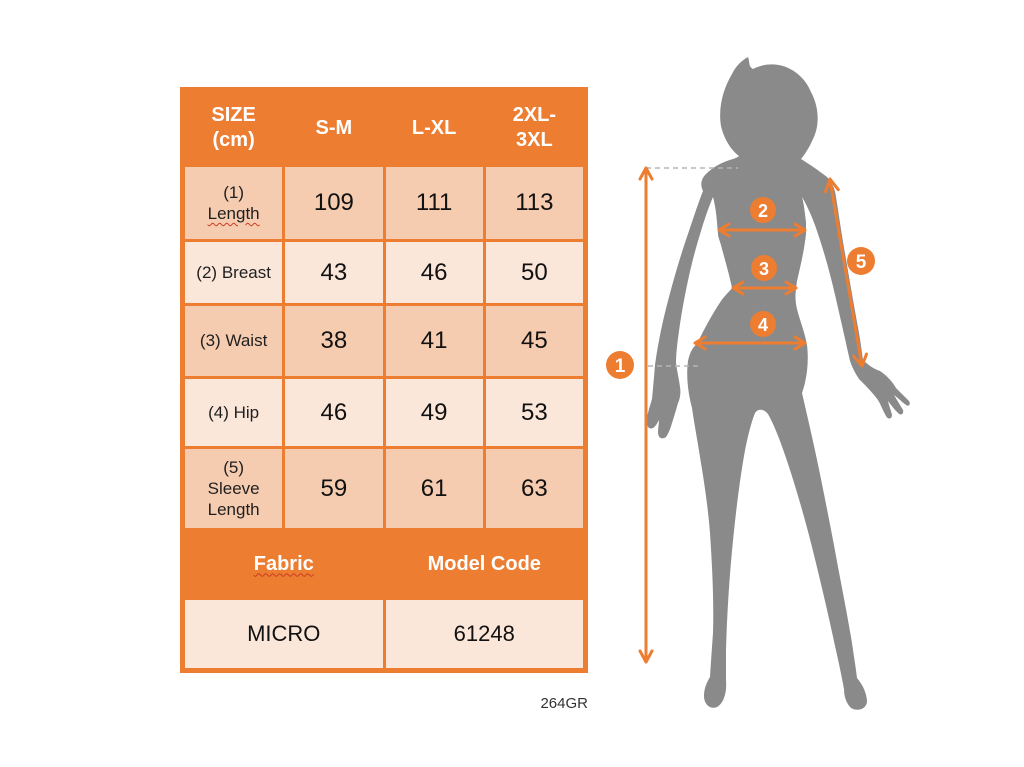 This screenshot has width=1024, height=767. Describe the element at coordinates (434, 128) in the screenshot. I see `header-size-lxl: L-XL` at that location.